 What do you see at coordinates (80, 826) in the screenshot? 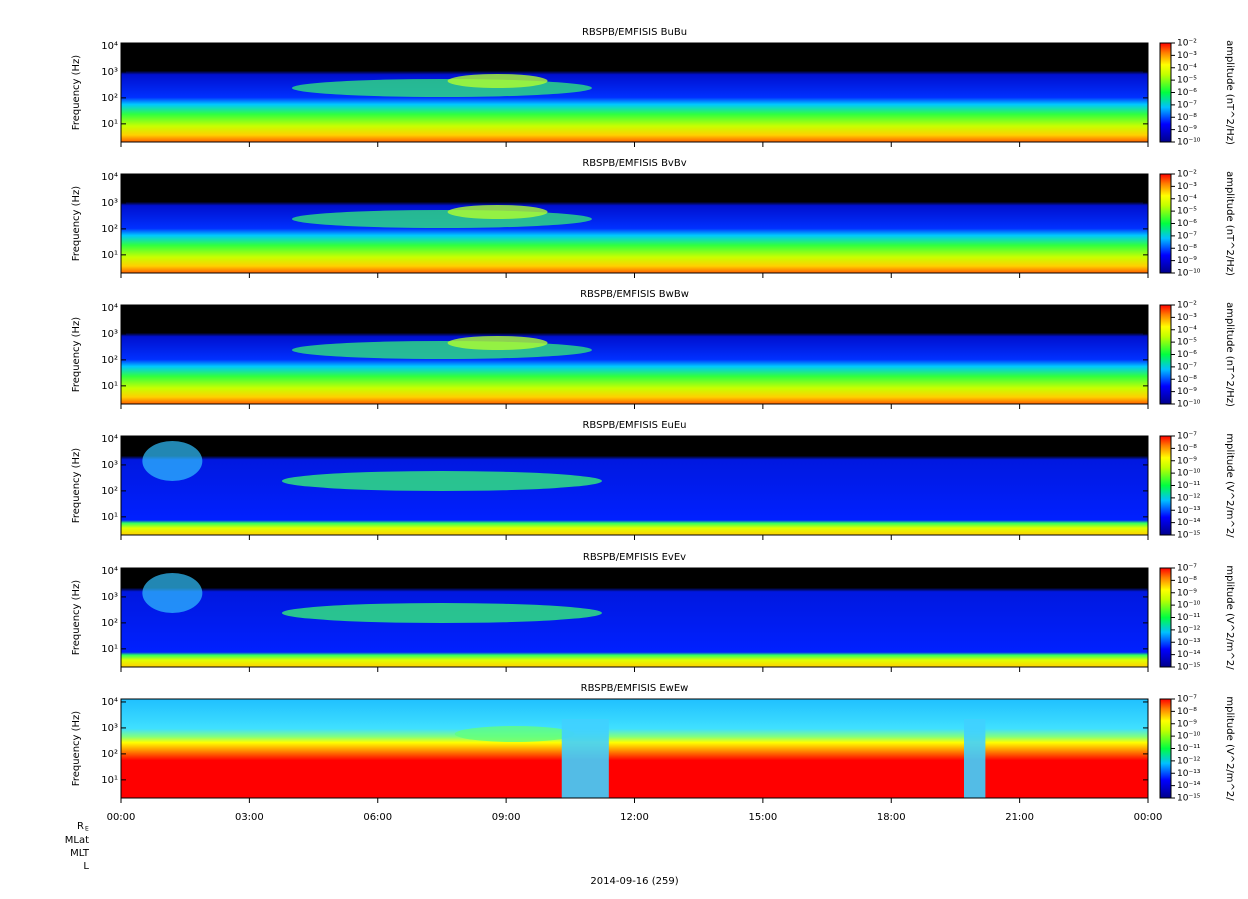
I see `ephemeris-label: R` at bounding box center [80, 826].